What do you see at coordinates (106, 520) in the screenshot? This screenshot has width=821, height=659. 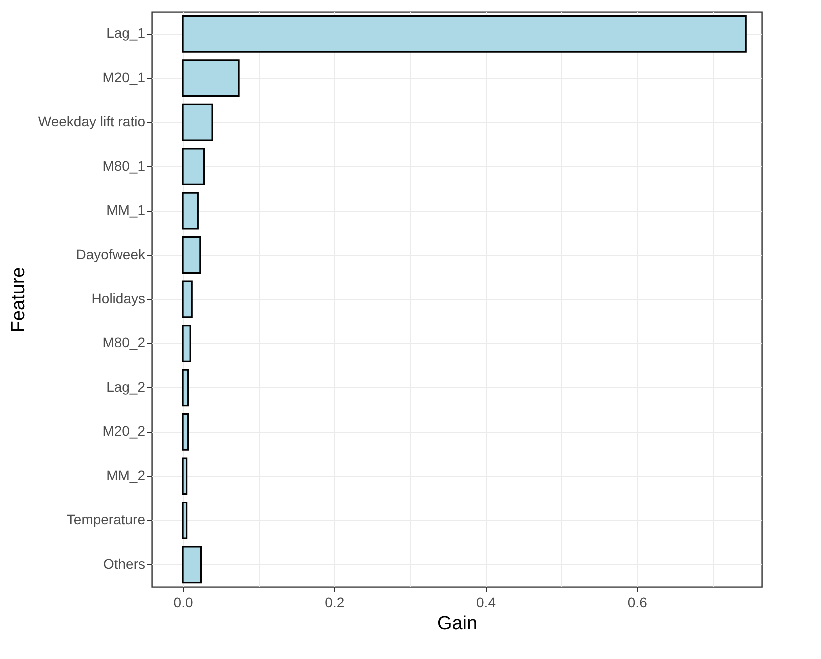 I see `y-tick-label: Temperature` at bounding box center [106, 520].